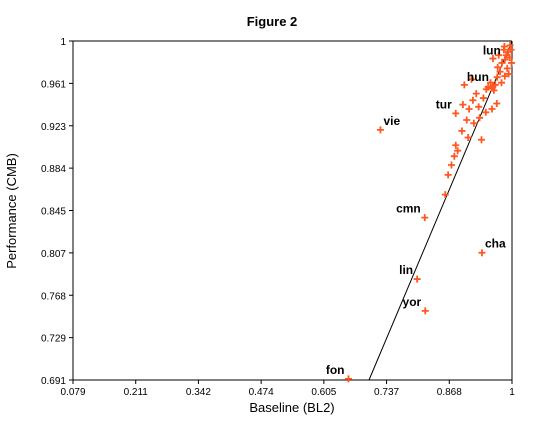 The image size is (539, 422). I want to click on y-axis-label: Performance (CMB), so click(11, 211).